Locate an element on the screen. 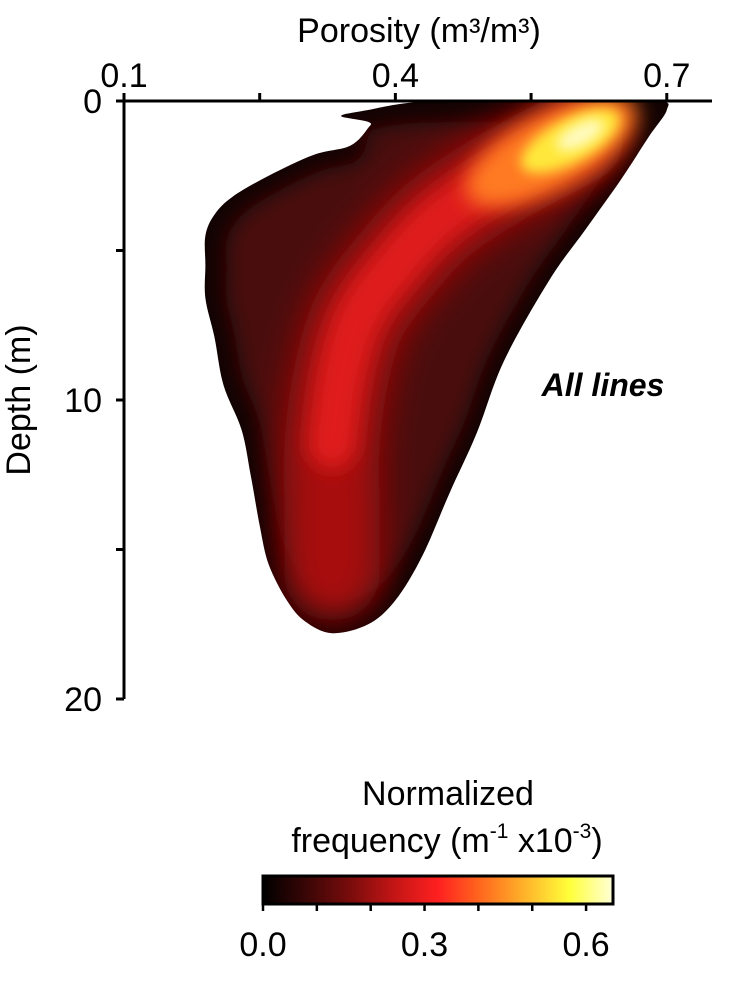  colorbar-gradient is located at coordinates (438, 890).